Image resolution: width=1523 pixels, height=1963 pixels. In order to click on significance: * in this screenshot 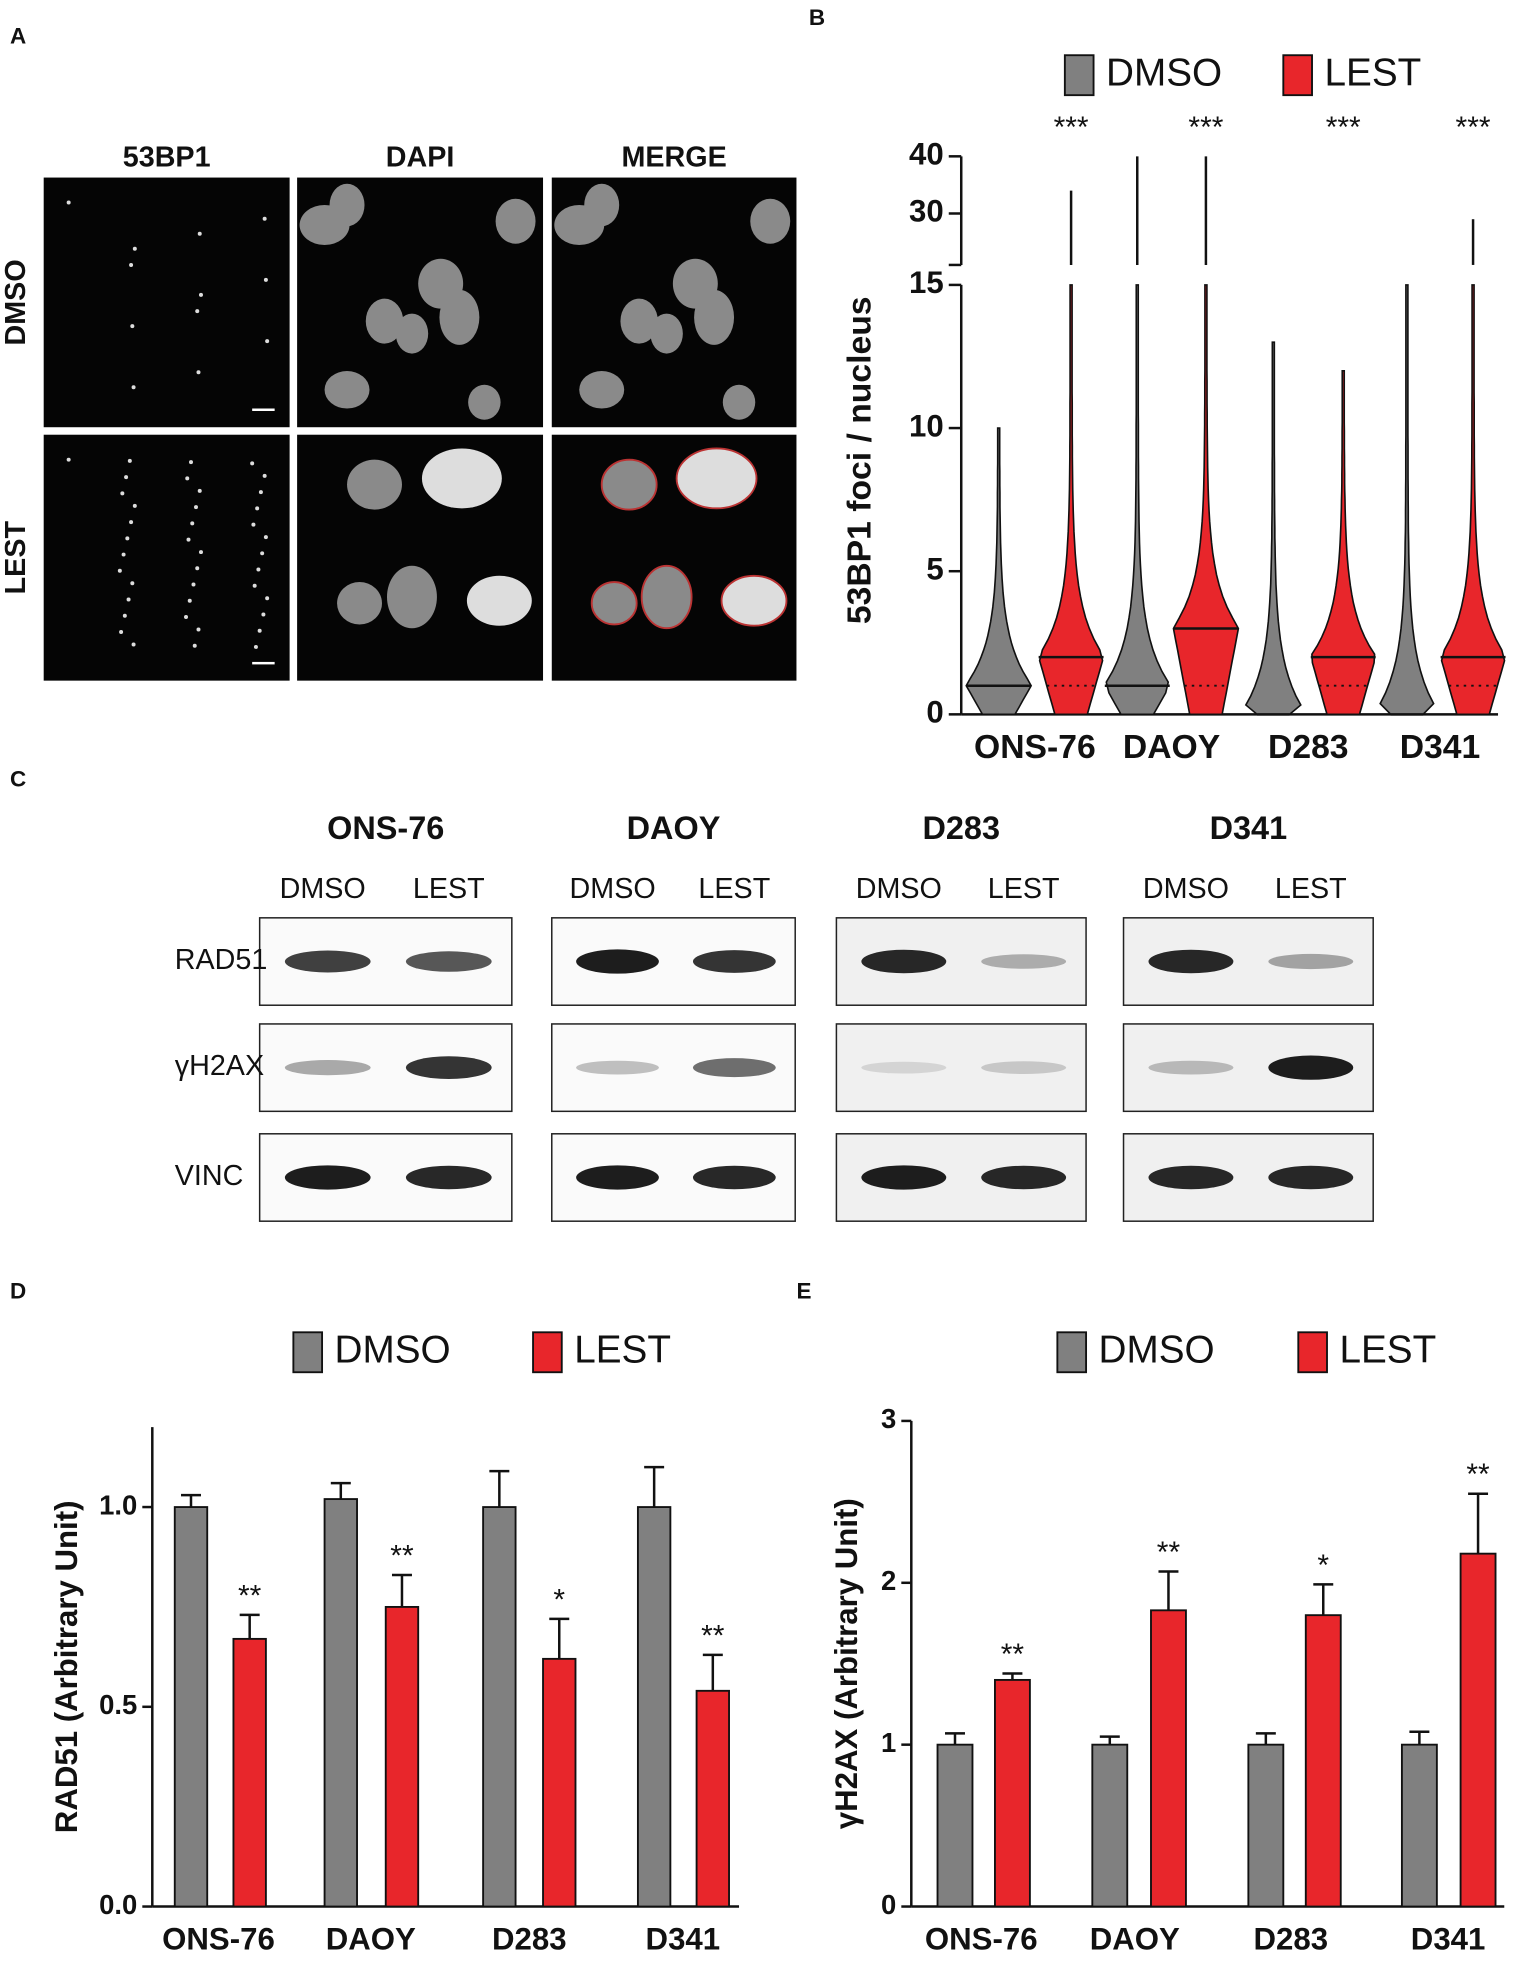, I will do `click(559, 1599)`.